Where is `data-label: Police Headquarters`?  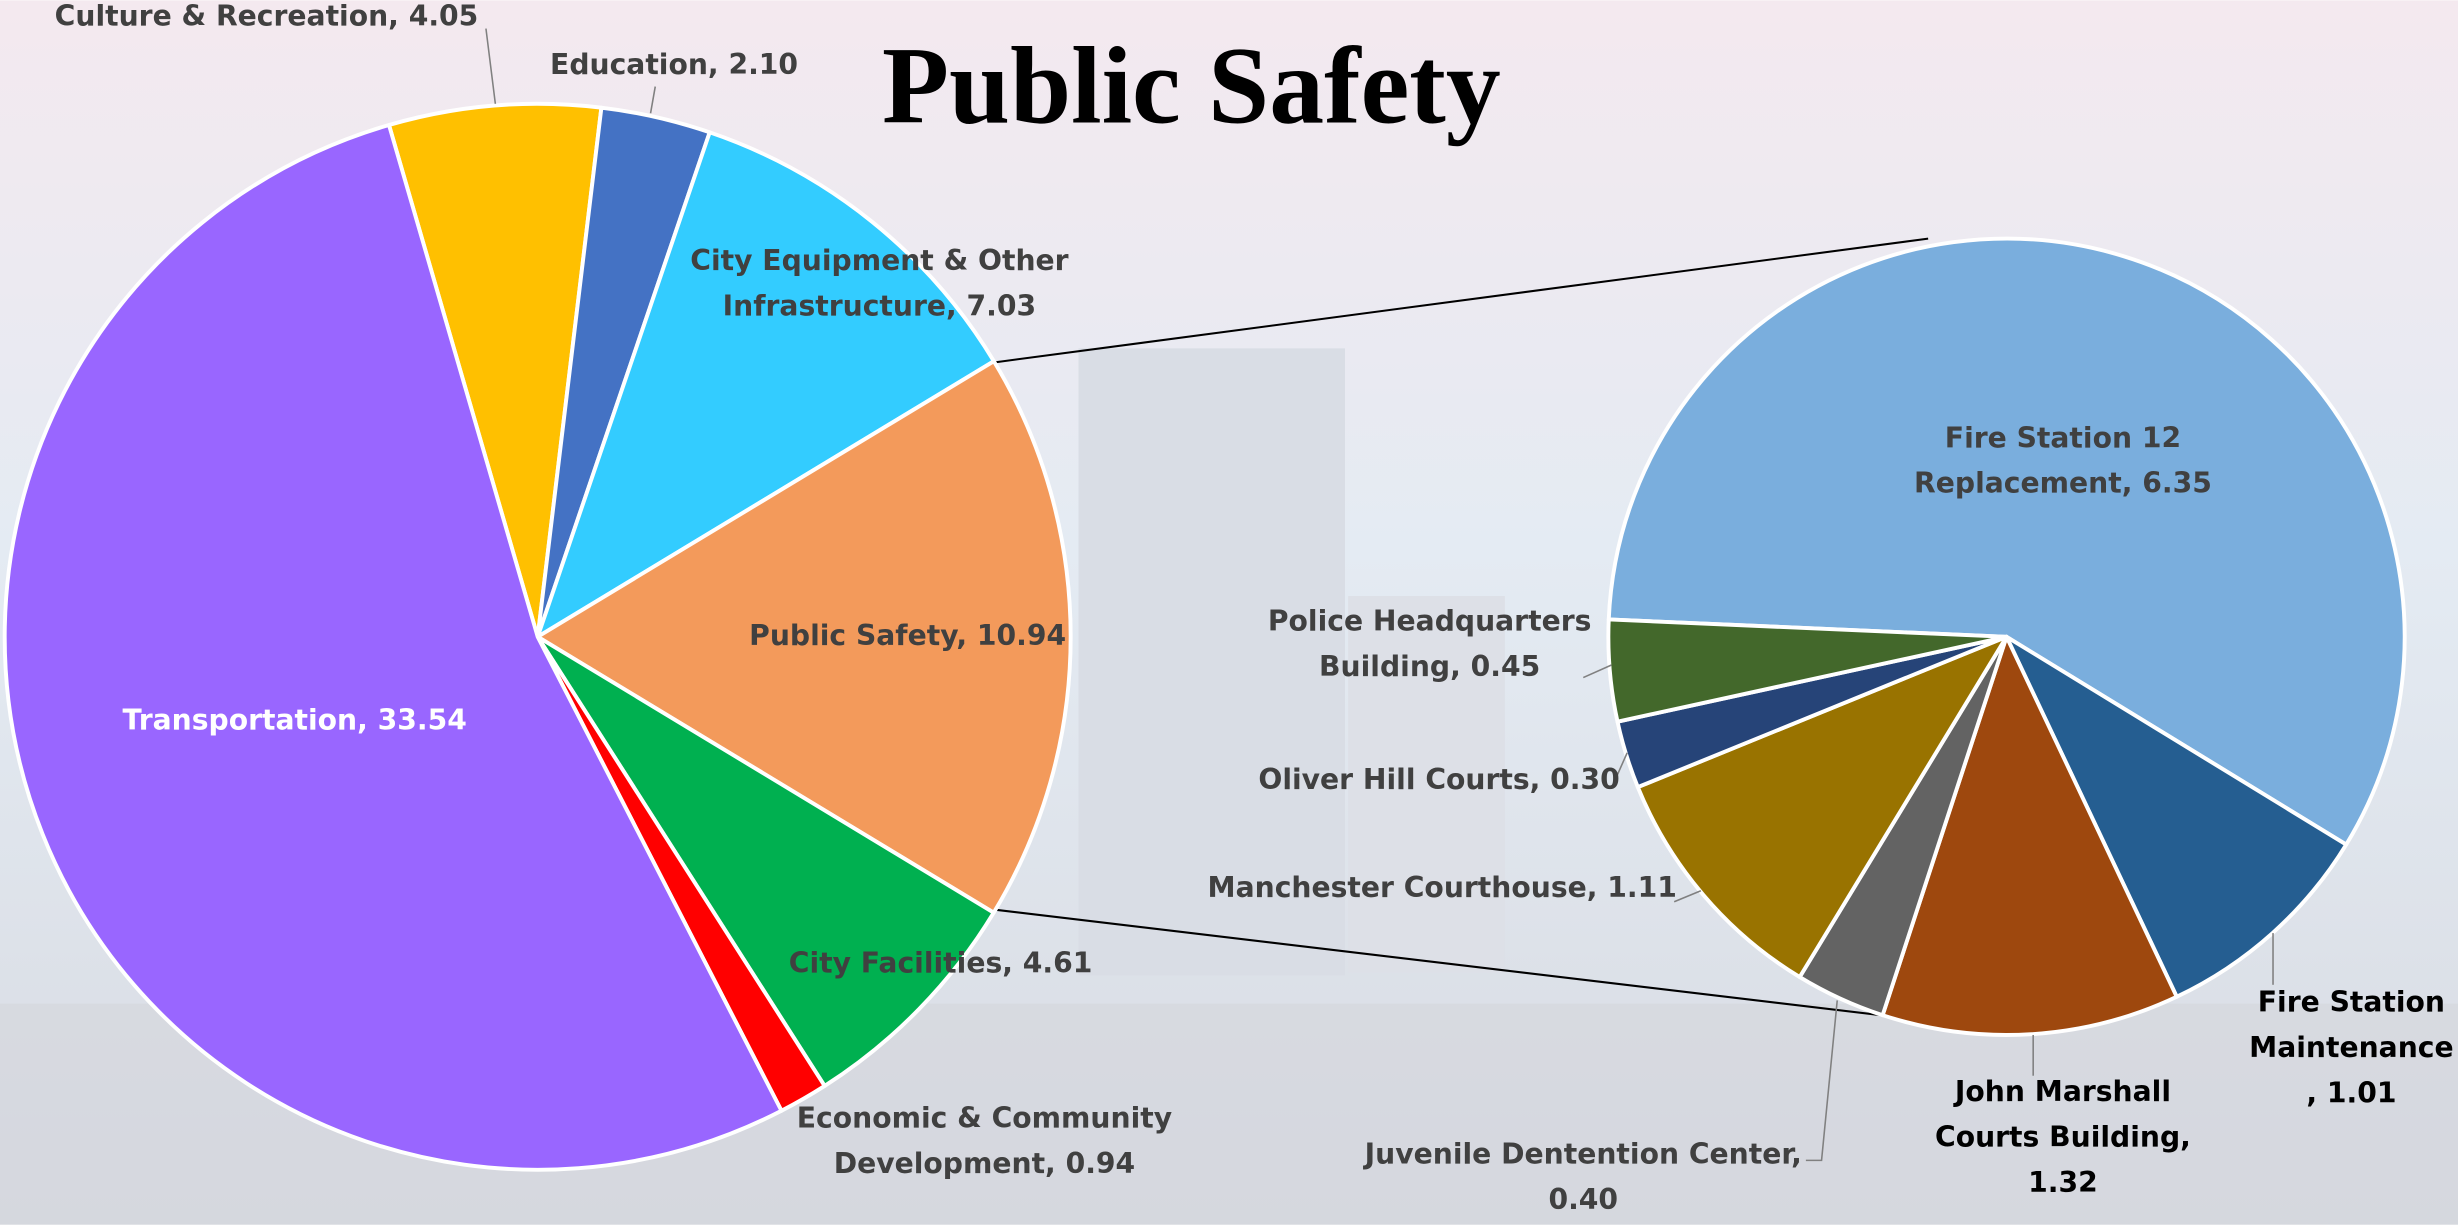
data-label: Police Headquarters is located at coordinates (1430, 621).